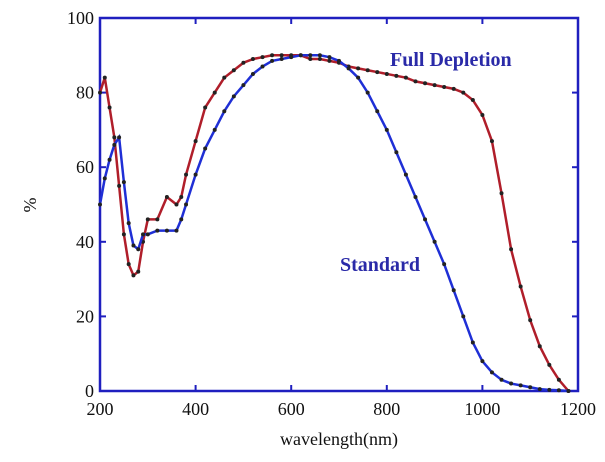 This screenshot has width=605, height=462. What do you see at coordinates (85, 242) in the screenshot?
I see `y-tick-label: 40` at bounding box center [85, 242].